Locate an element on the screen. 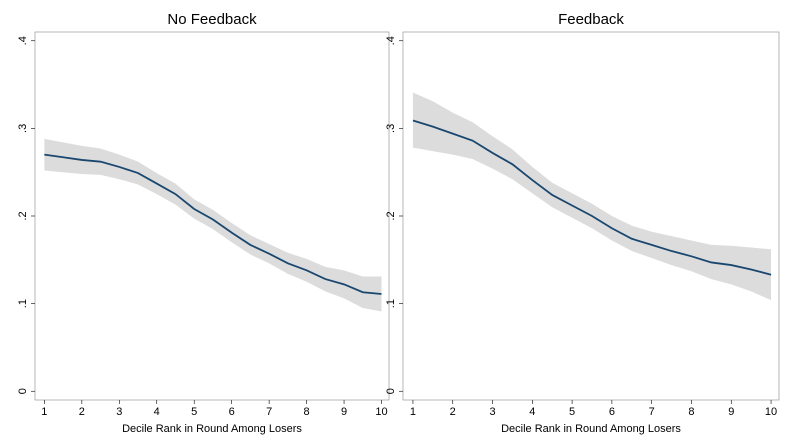 The height and width of the screenshot is (440, 793). line is located at coordinates (213, 224).